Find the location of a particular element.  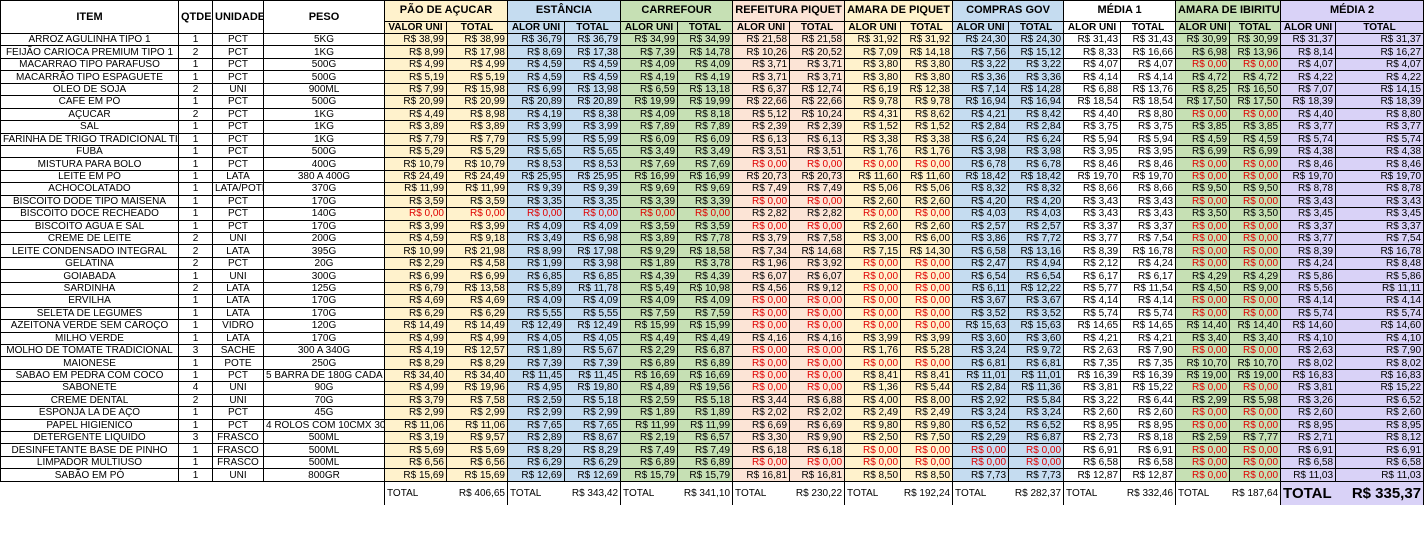

total-cell: R$ 6,87 is located at coordinates (1036, 437).